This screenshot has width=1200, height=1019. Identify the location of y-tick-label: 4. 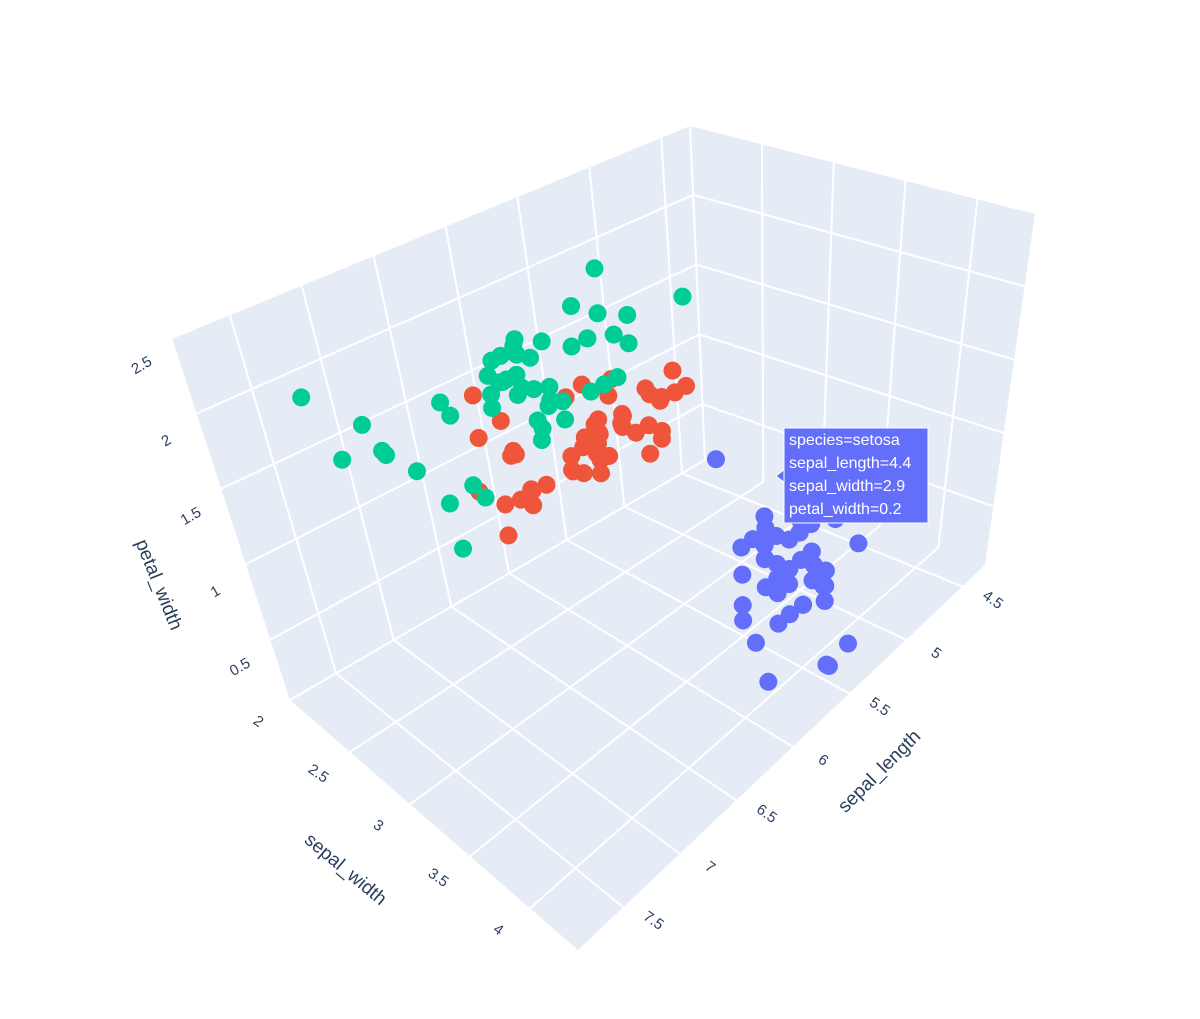
(498, 930).